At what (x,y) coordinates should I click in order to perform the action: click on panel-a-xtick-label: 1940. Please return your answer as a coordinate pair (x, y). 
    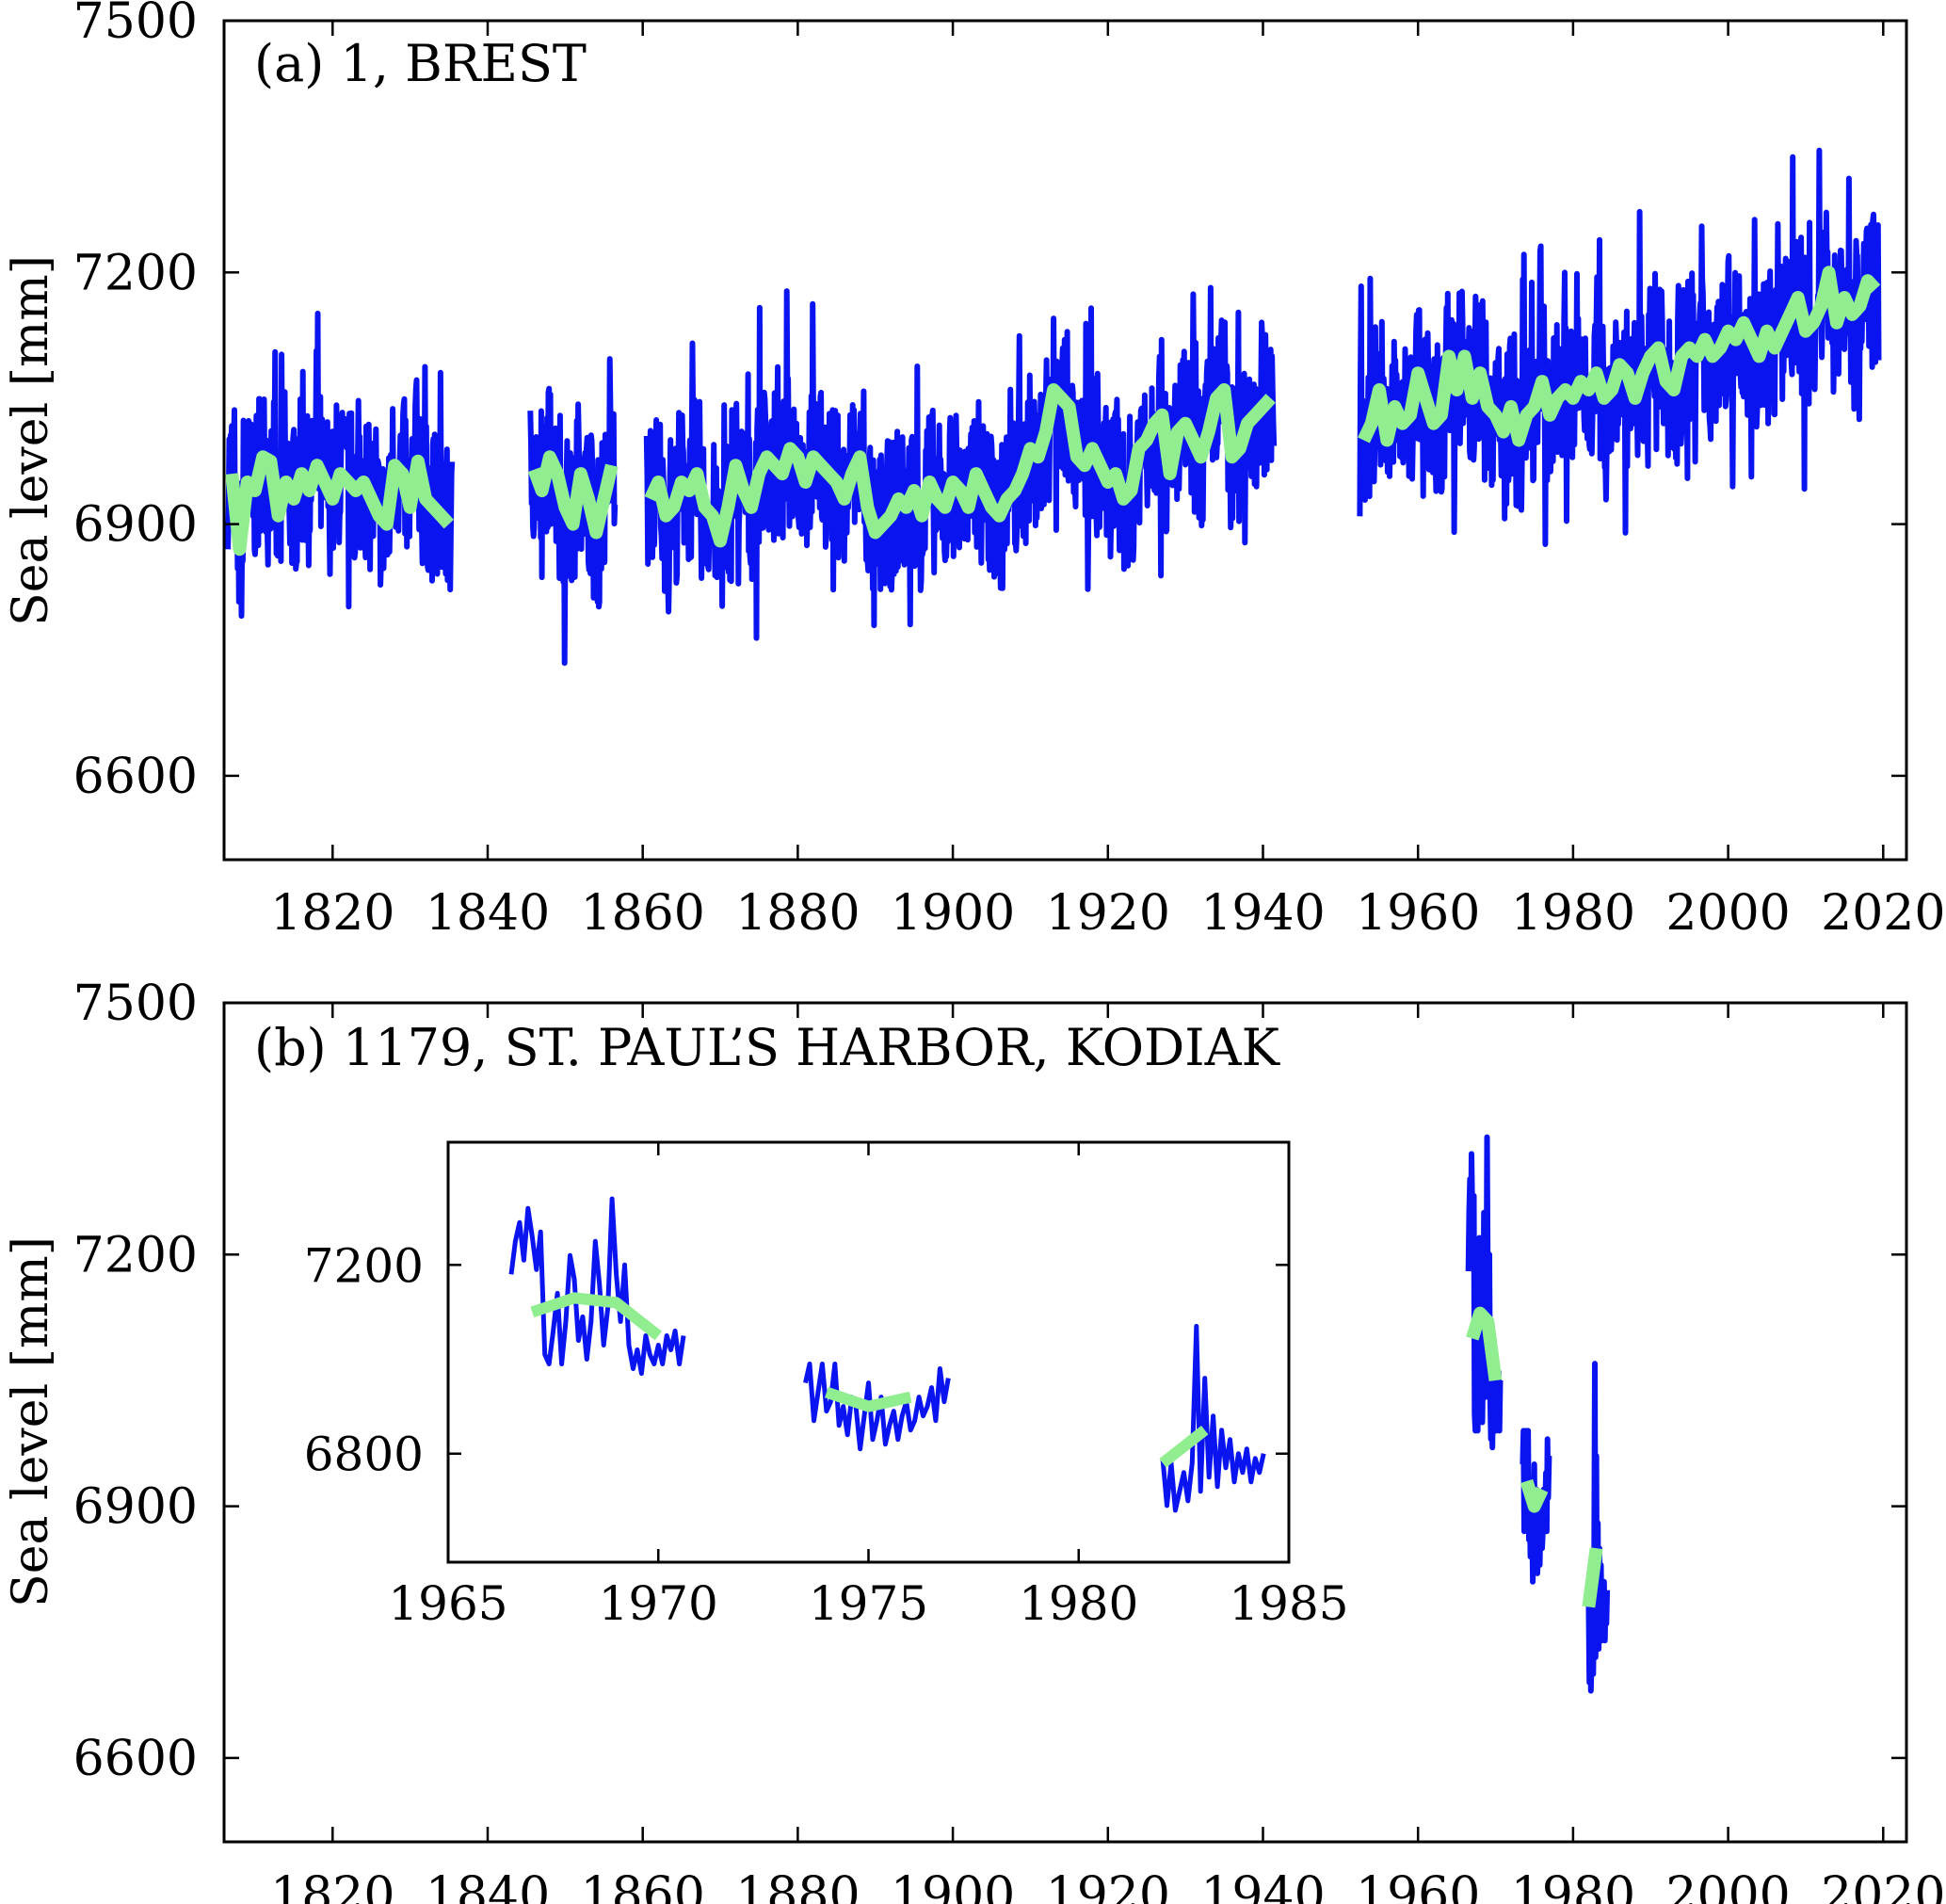
    Looking at the image, I should click on (1262, 913).